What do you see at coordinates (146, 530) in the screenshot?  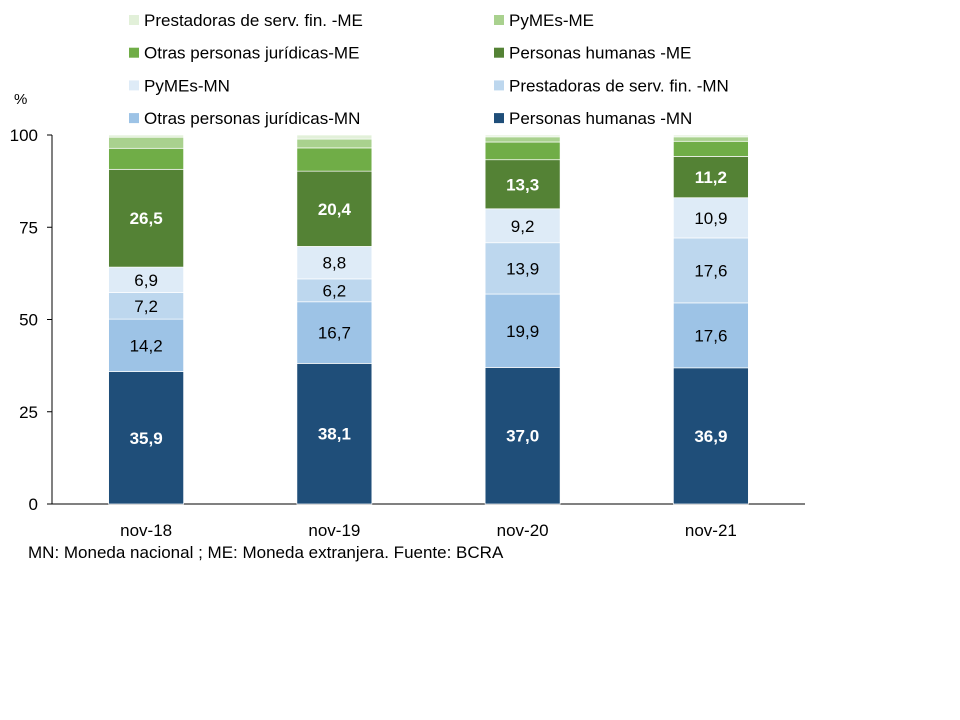 I see `x-tick-label: nov-18` at bounding box center [146, 530].